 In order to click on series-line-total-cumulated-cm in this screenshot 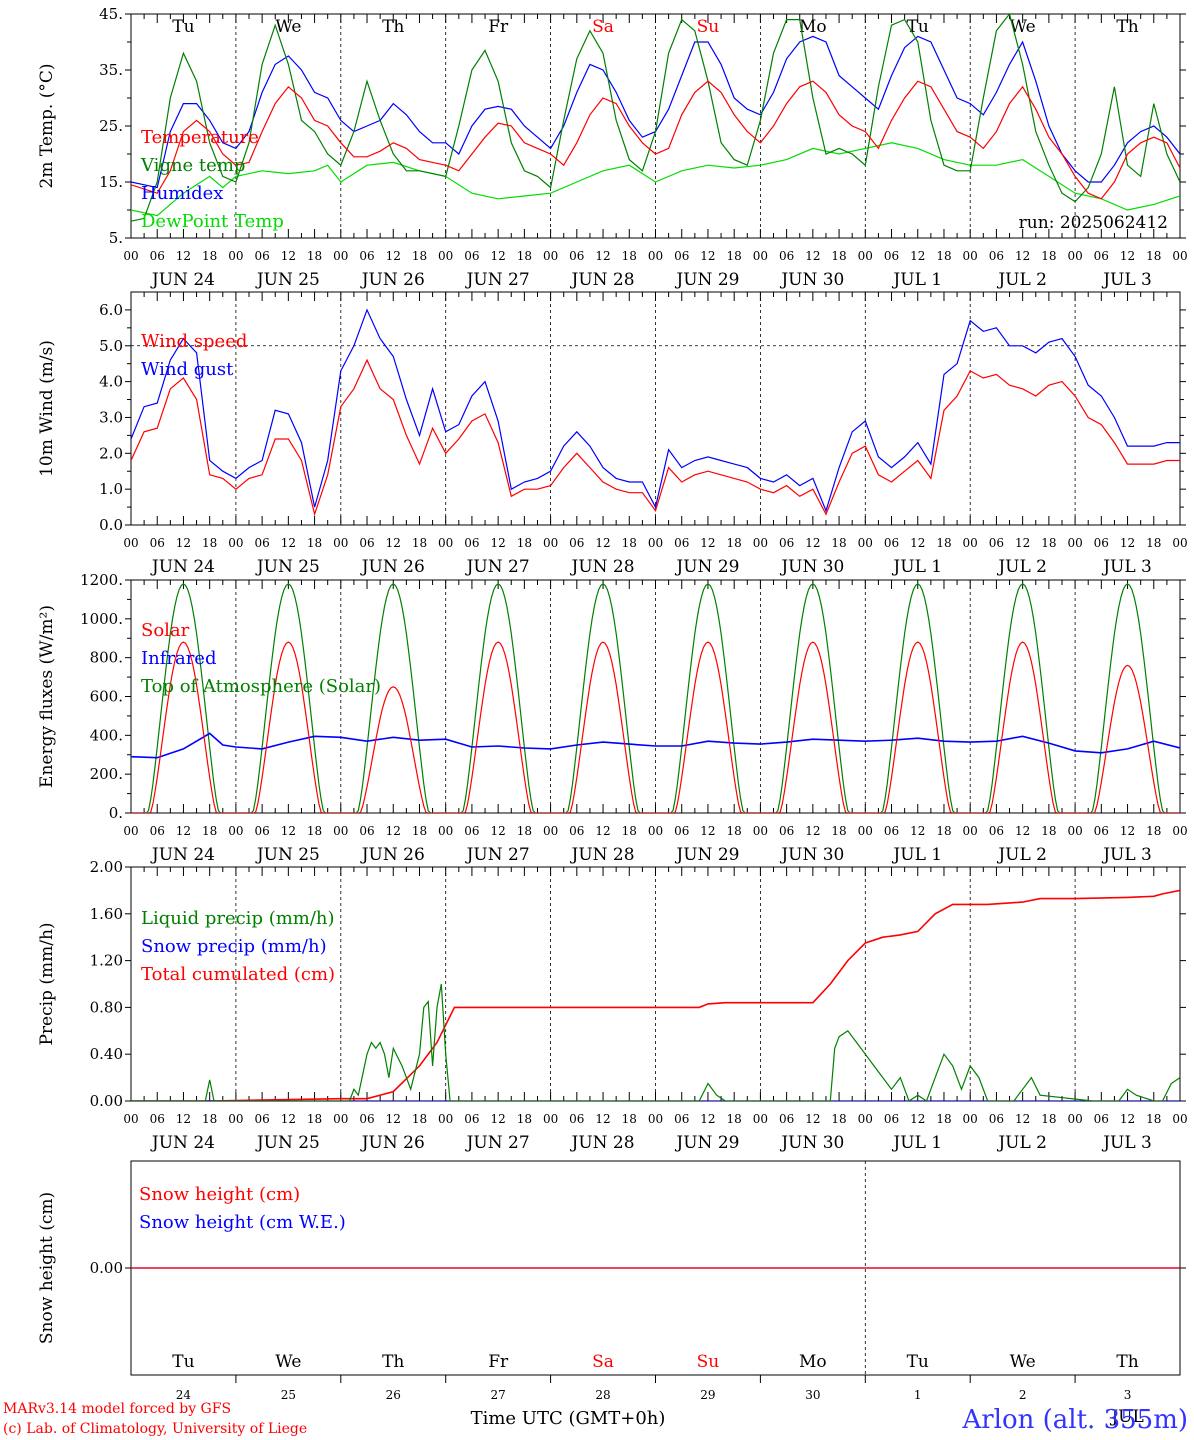, I will do `click(655, 995)`.